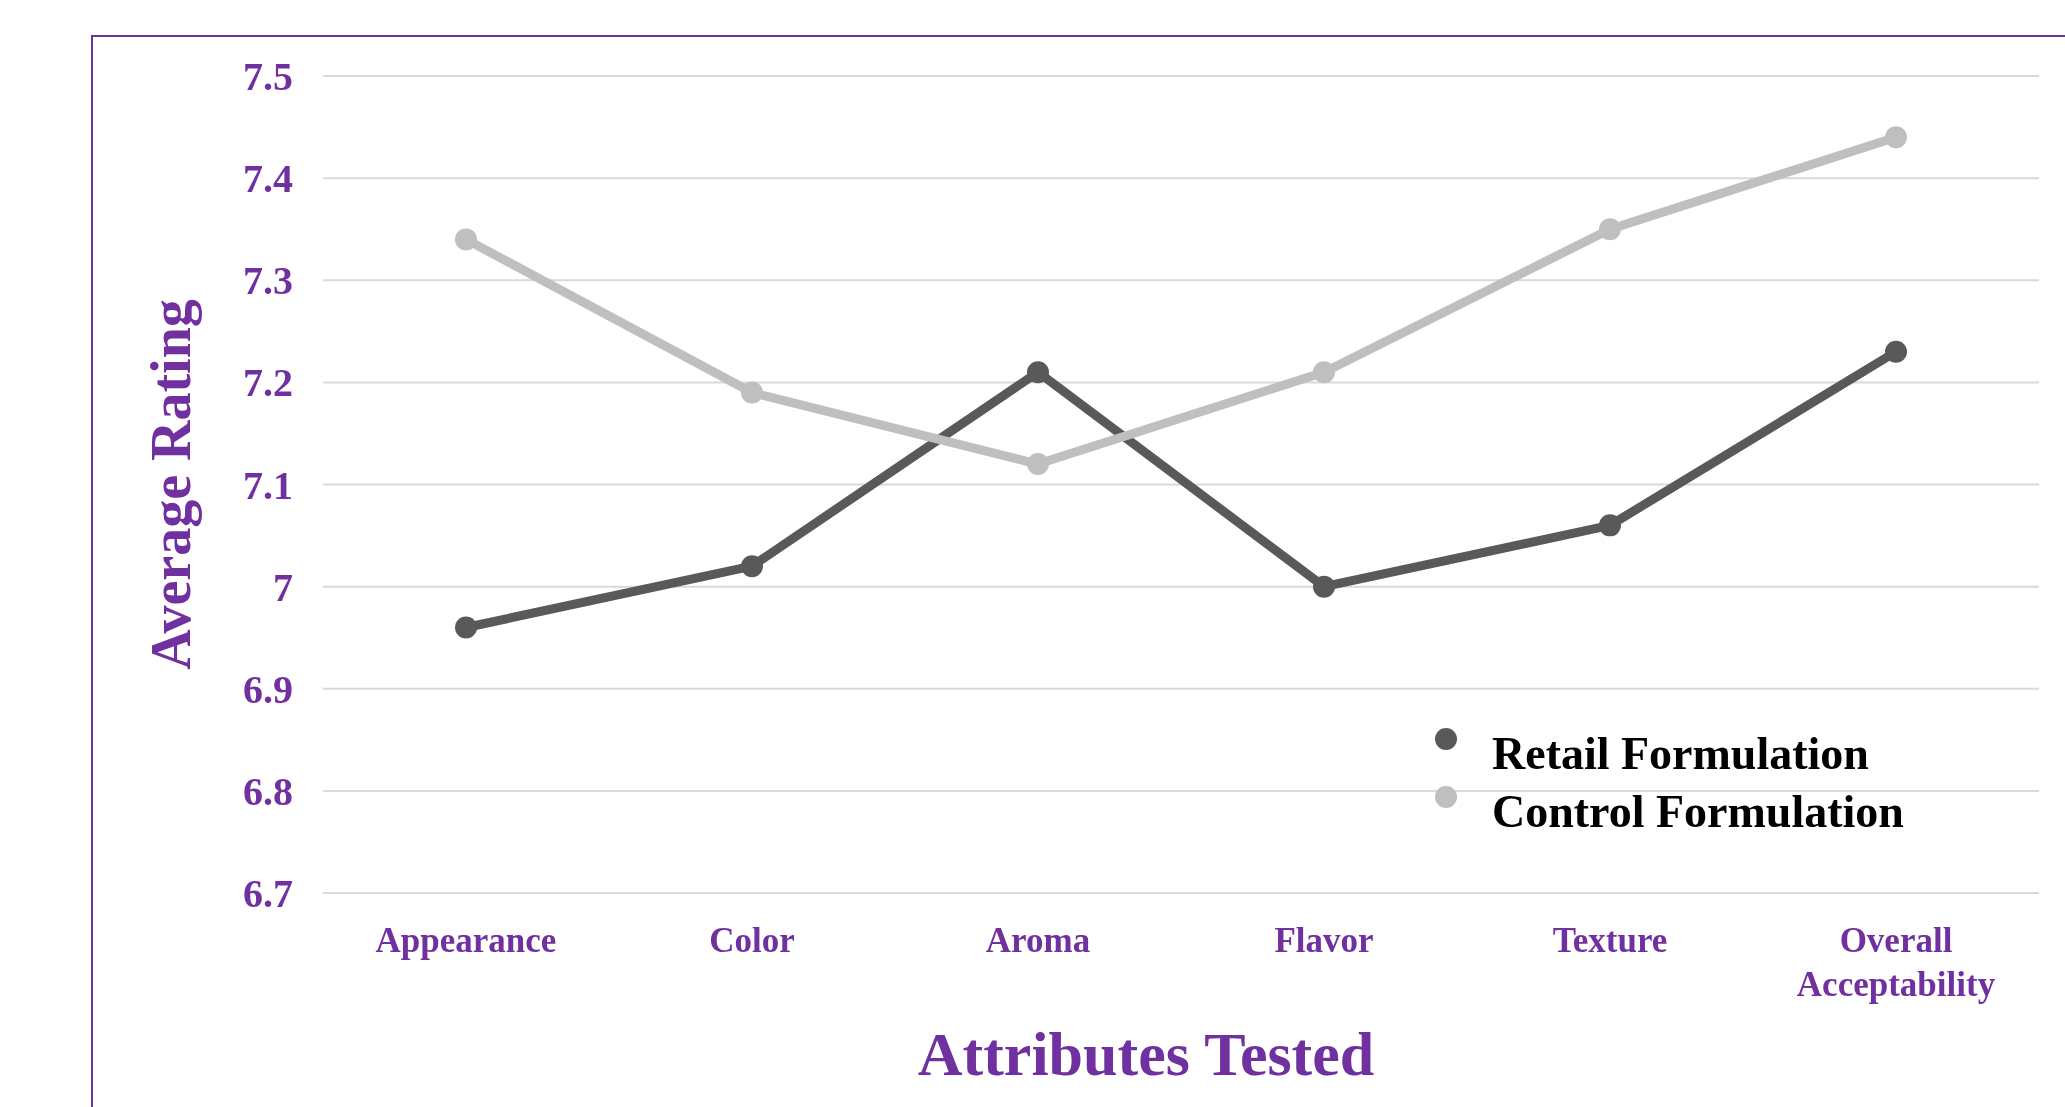 This screenshot has width=2065, height=1107. I want to click on y-tick-label: 7.1, so click(268, 485).